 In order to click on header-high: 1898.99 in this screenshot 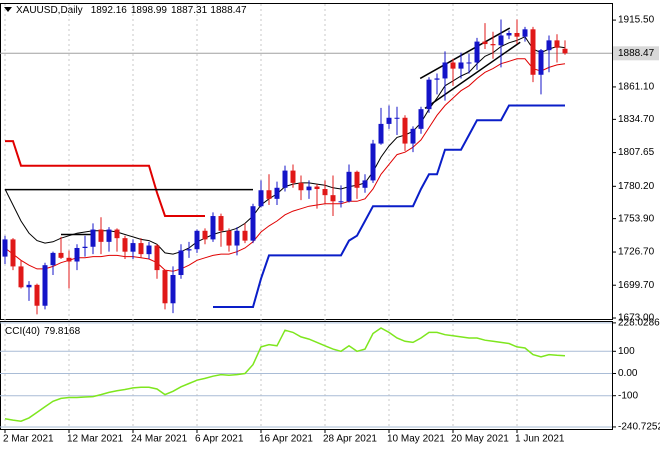, I will do `click(149, 10)`.